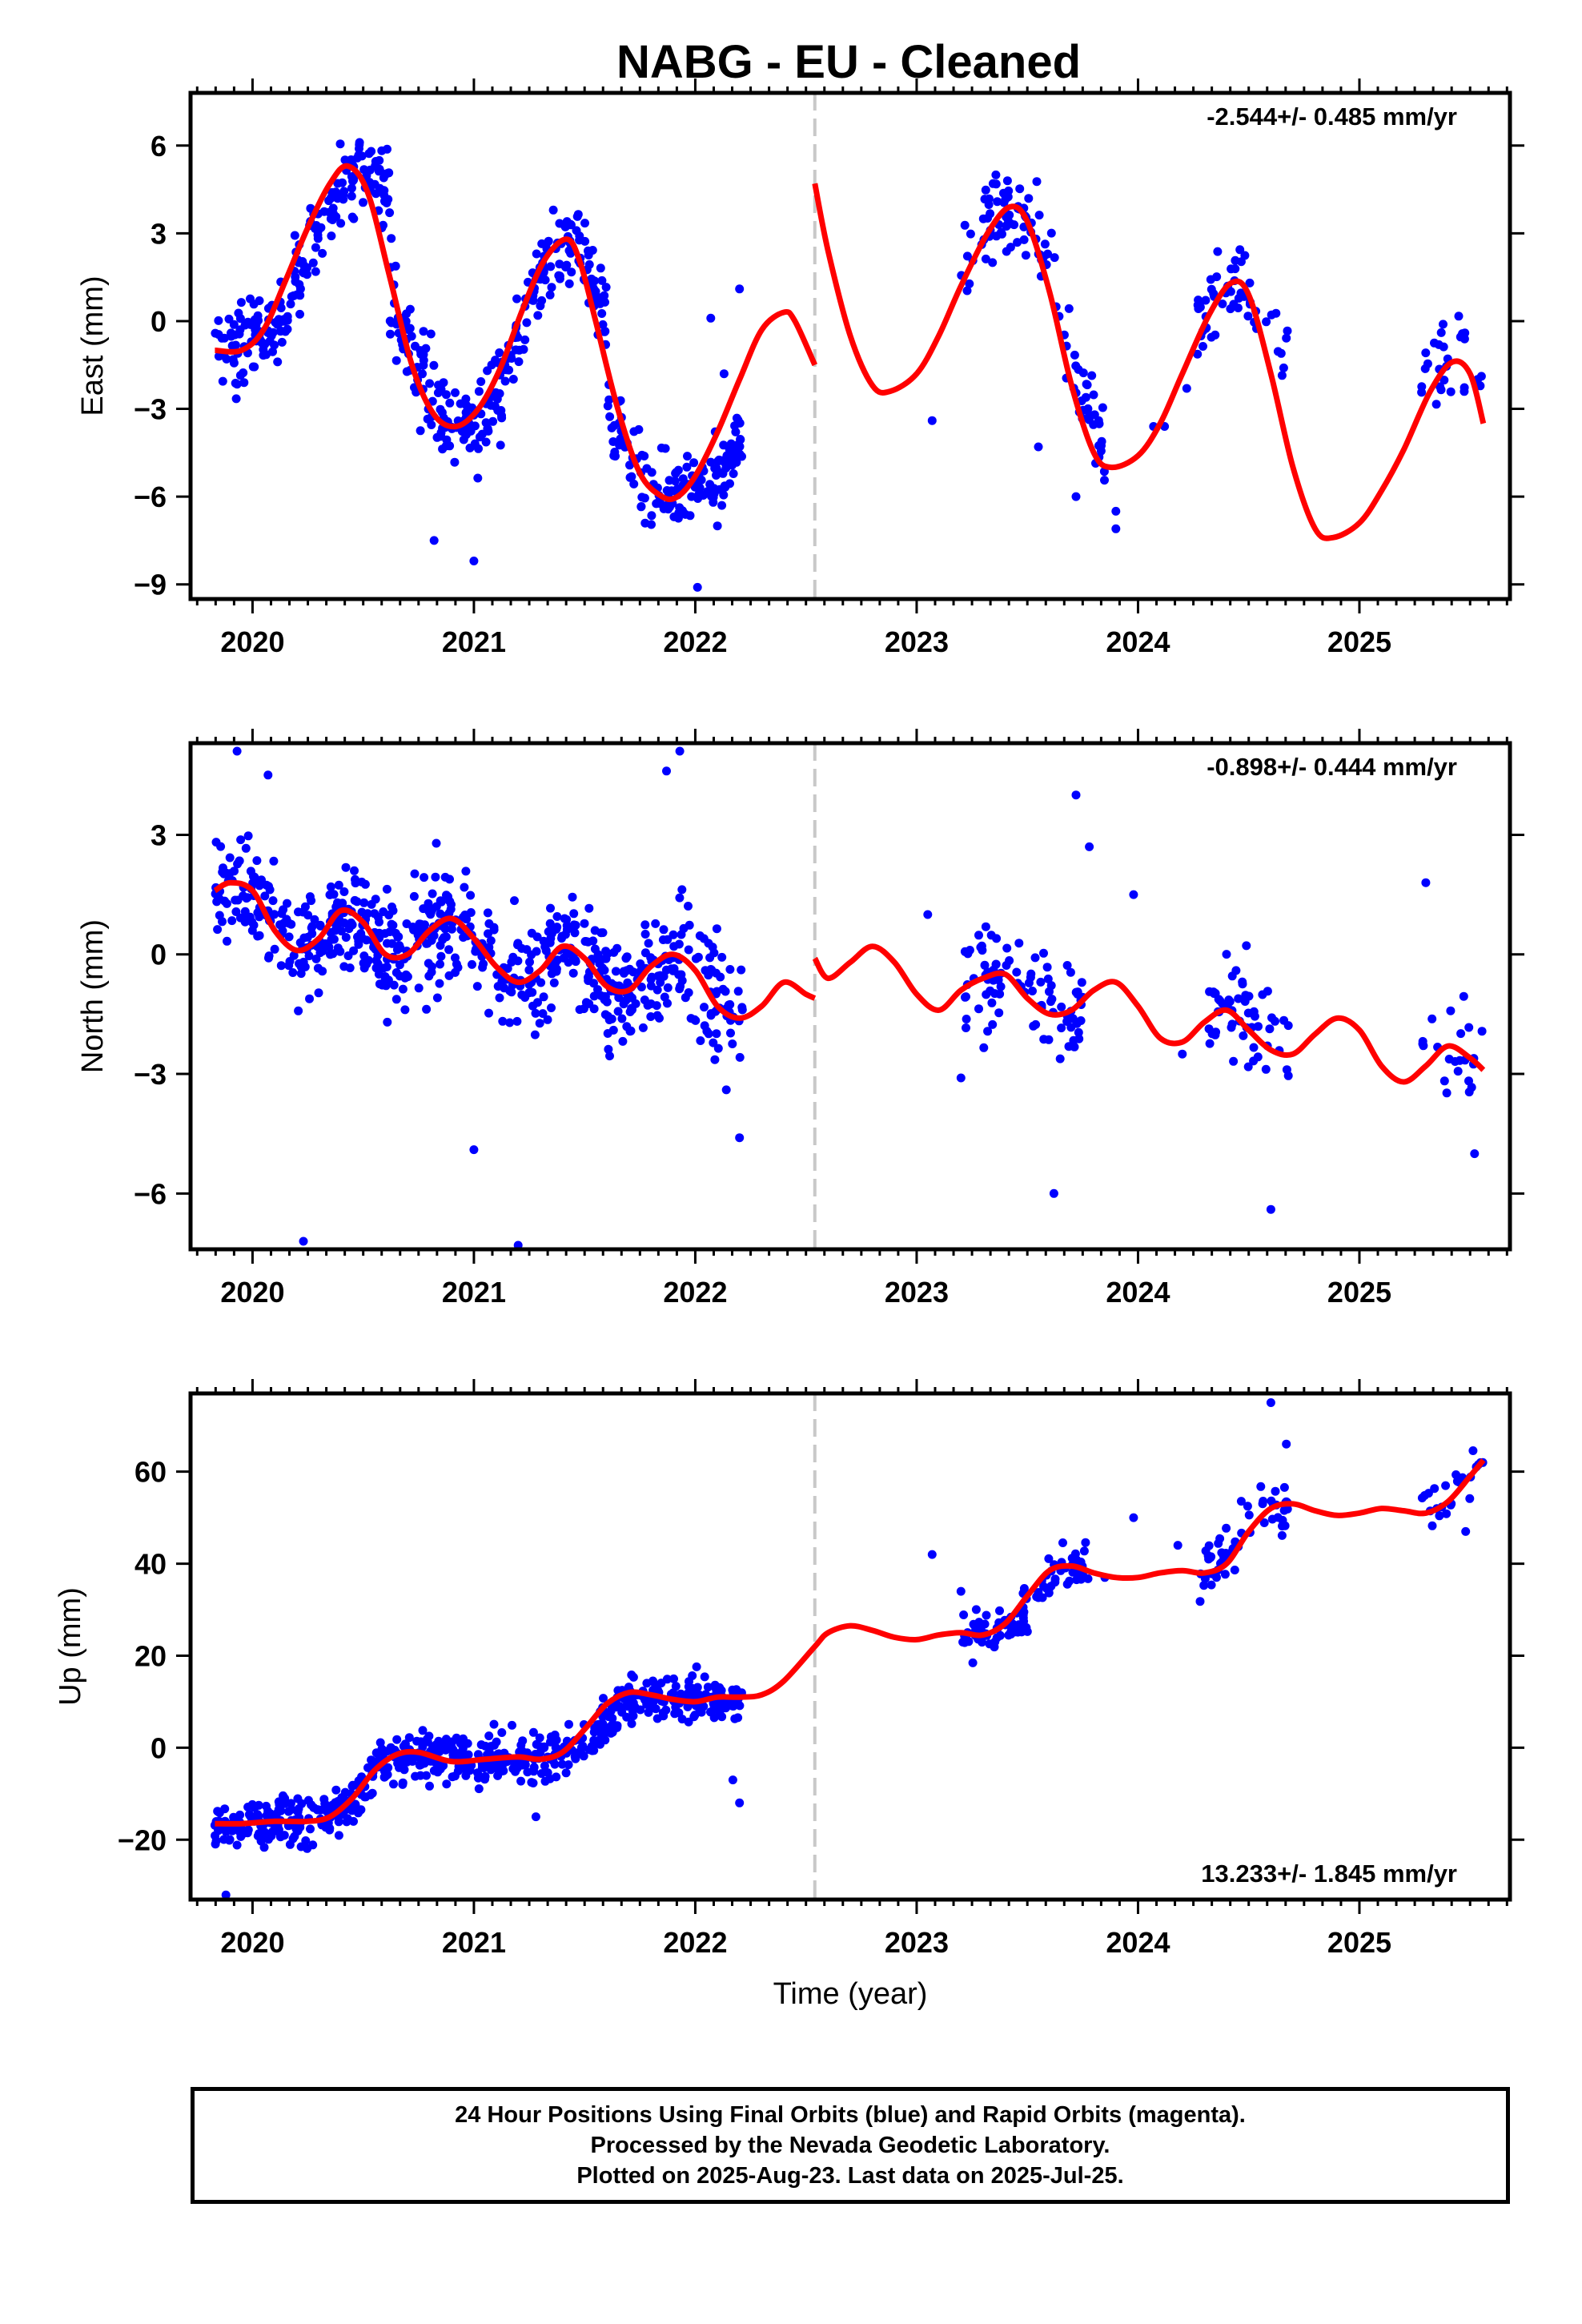  What do you see at coordinates (695, 1942) in the screenshot?
I see `x-tick-label: 2022` at bounding box center [695, 1942].